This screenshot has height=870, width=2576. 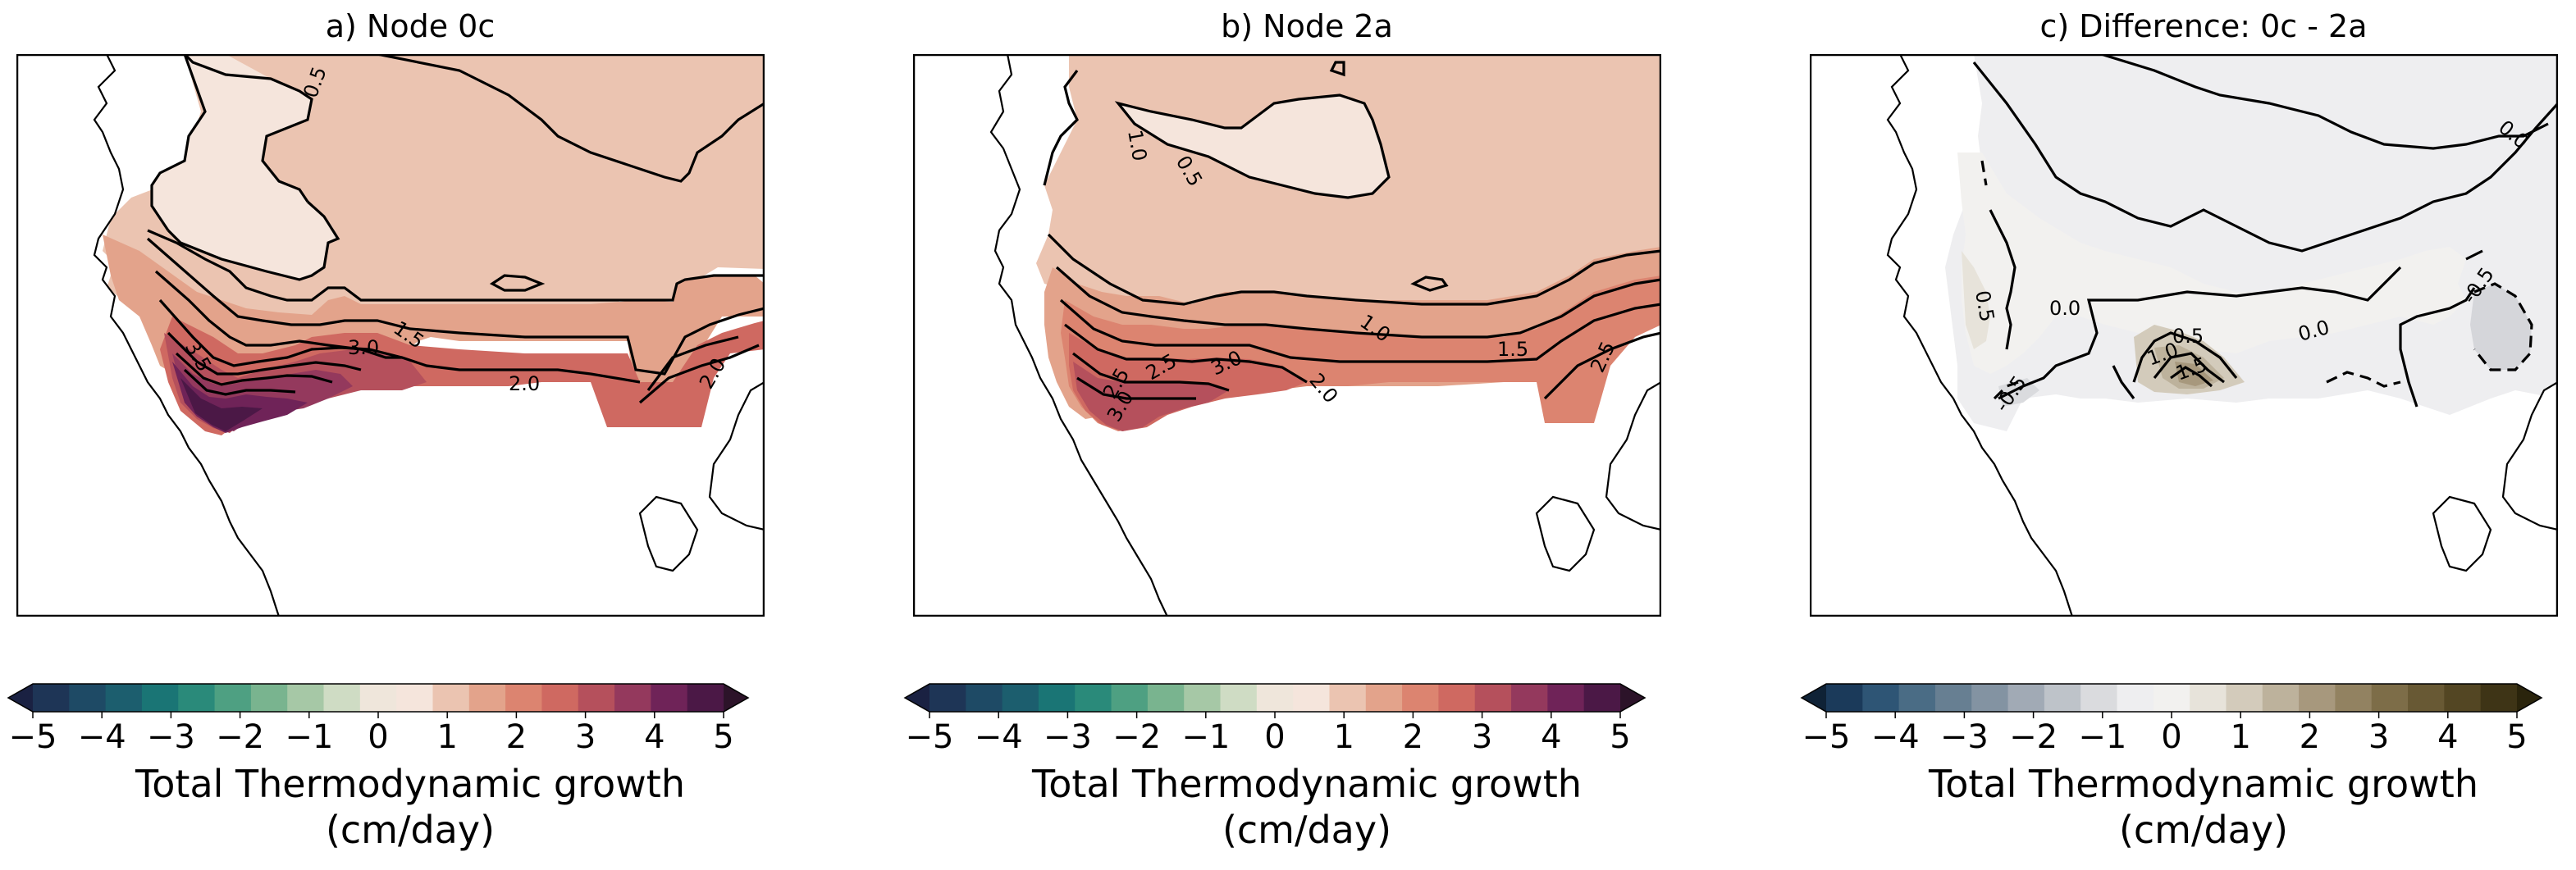 What do you see at coordinates (411, 26) in the screenshot?
I see `panel-title: a) Node 0c` at bounding box center [411, 26].